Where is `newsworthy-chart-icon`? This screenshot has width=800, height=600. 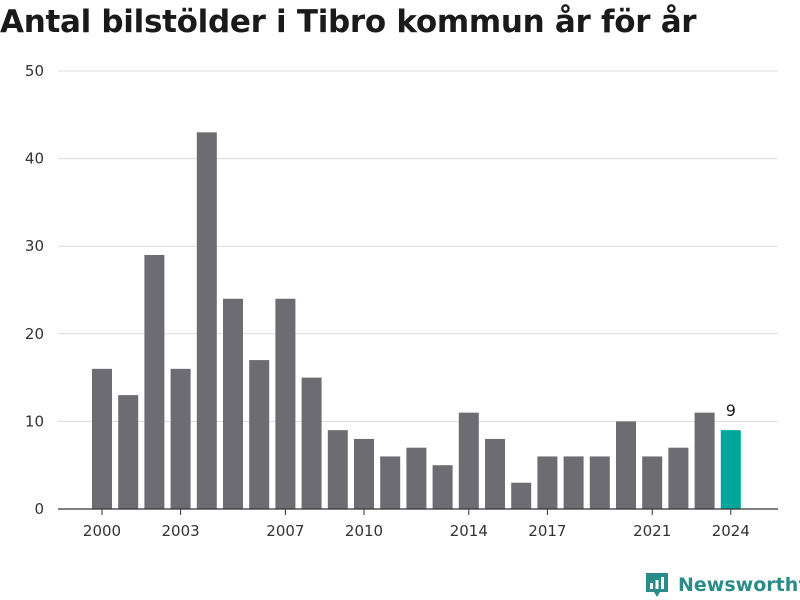 newsworthy-chart-icon is located at coordinates (657, 585).